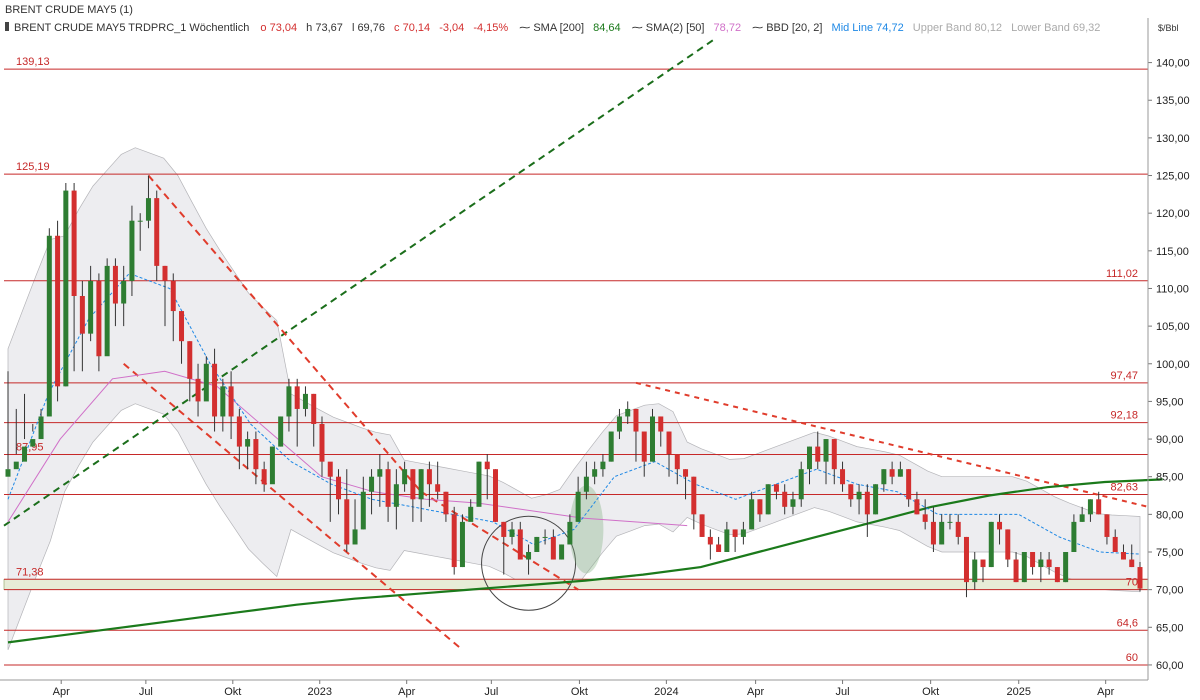 The height and width of the screenshot is (700, 1200). I want to click on y-tick-label: 60,00, so click(1170, 666).